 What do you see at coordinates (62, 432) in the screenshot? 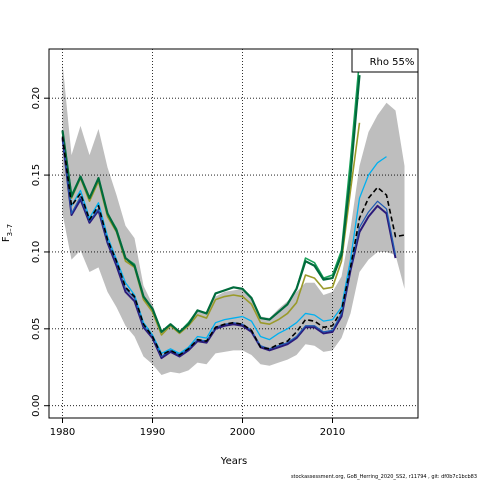
I see `x-tick-label-1980: 1980` at bounding box center [62, 432].